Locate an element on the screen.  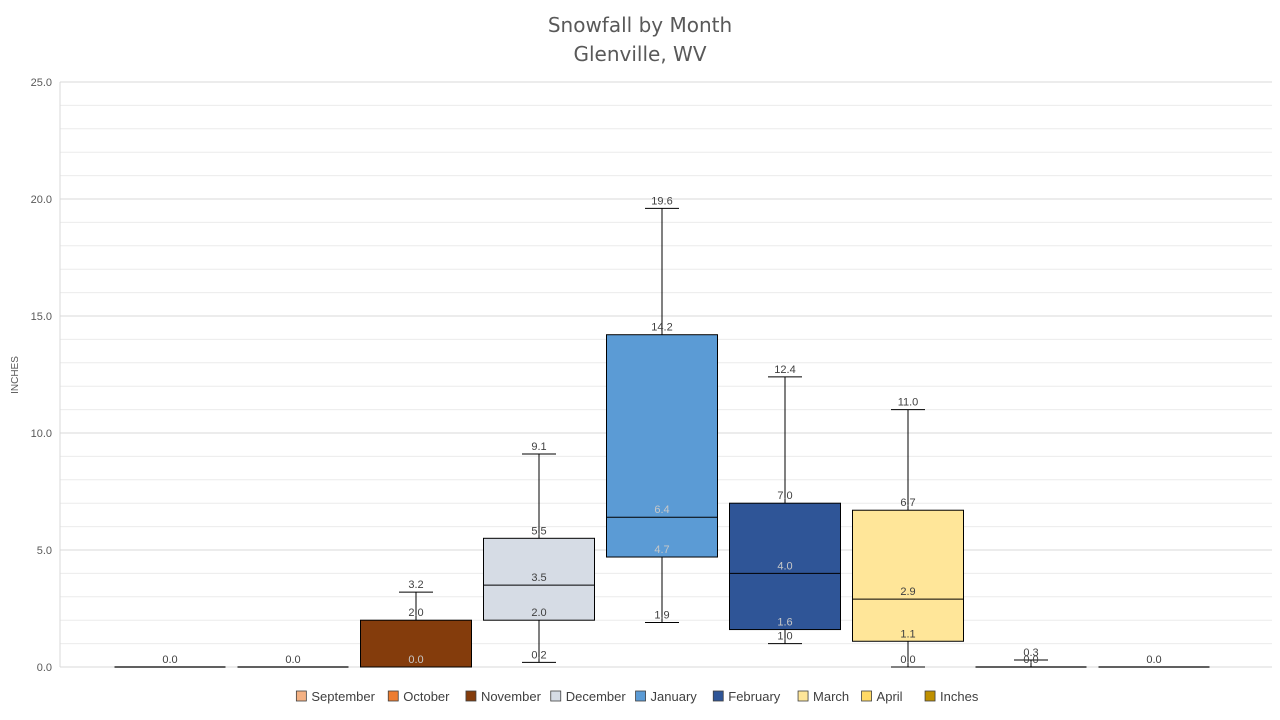
legend-label: December is located at coordinates (596, 696).